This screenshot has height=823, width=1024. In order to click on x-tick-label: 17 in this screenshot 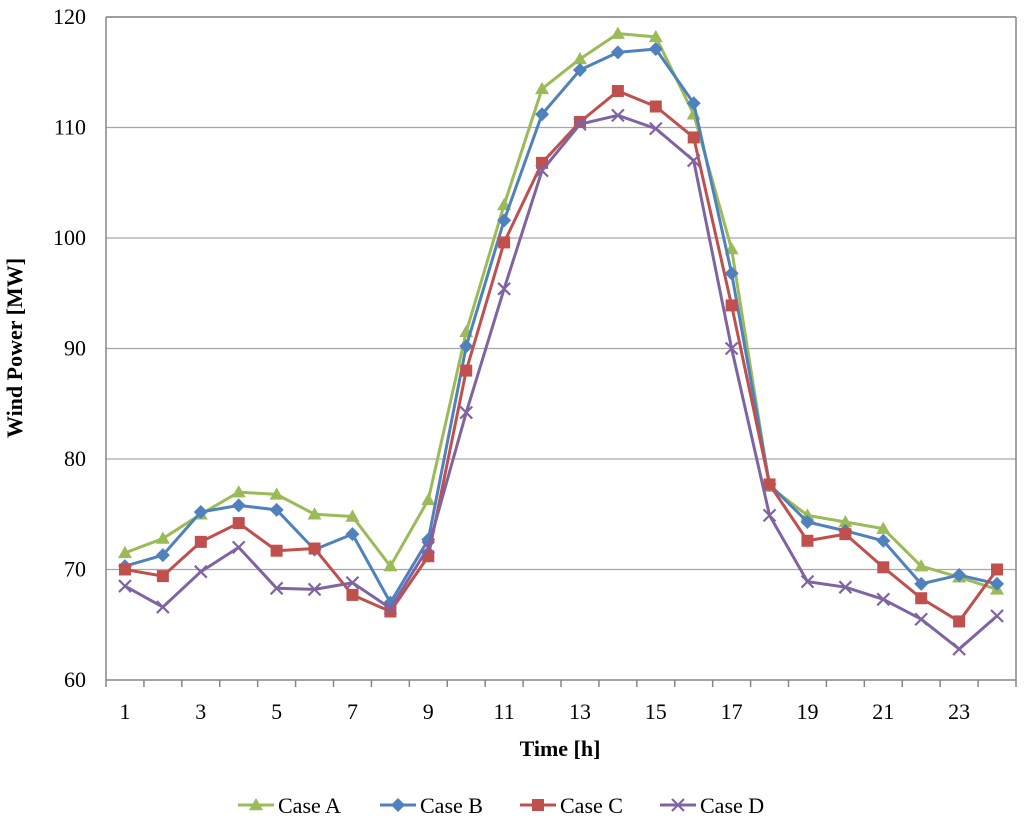, I will do `click(732, 711)`.